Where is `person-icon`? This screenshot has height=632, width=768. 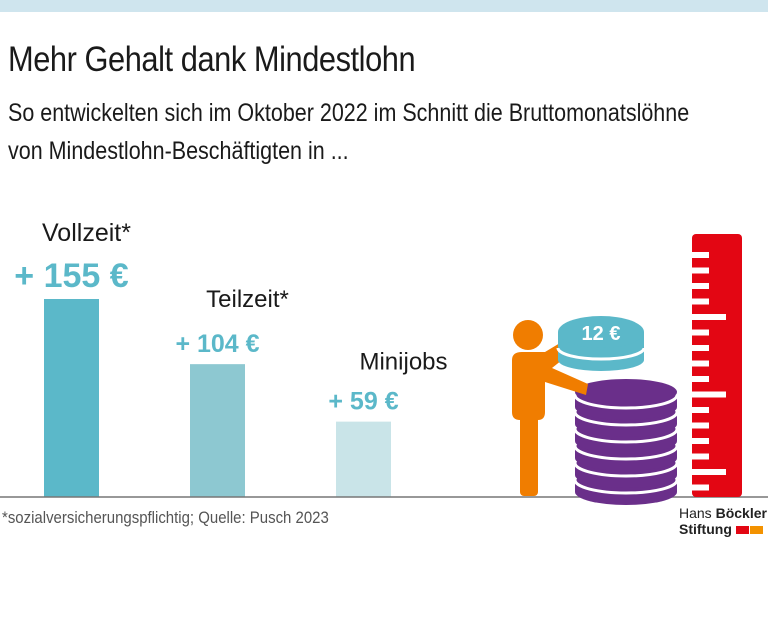
person-icon is located at coordinates (550, 408).